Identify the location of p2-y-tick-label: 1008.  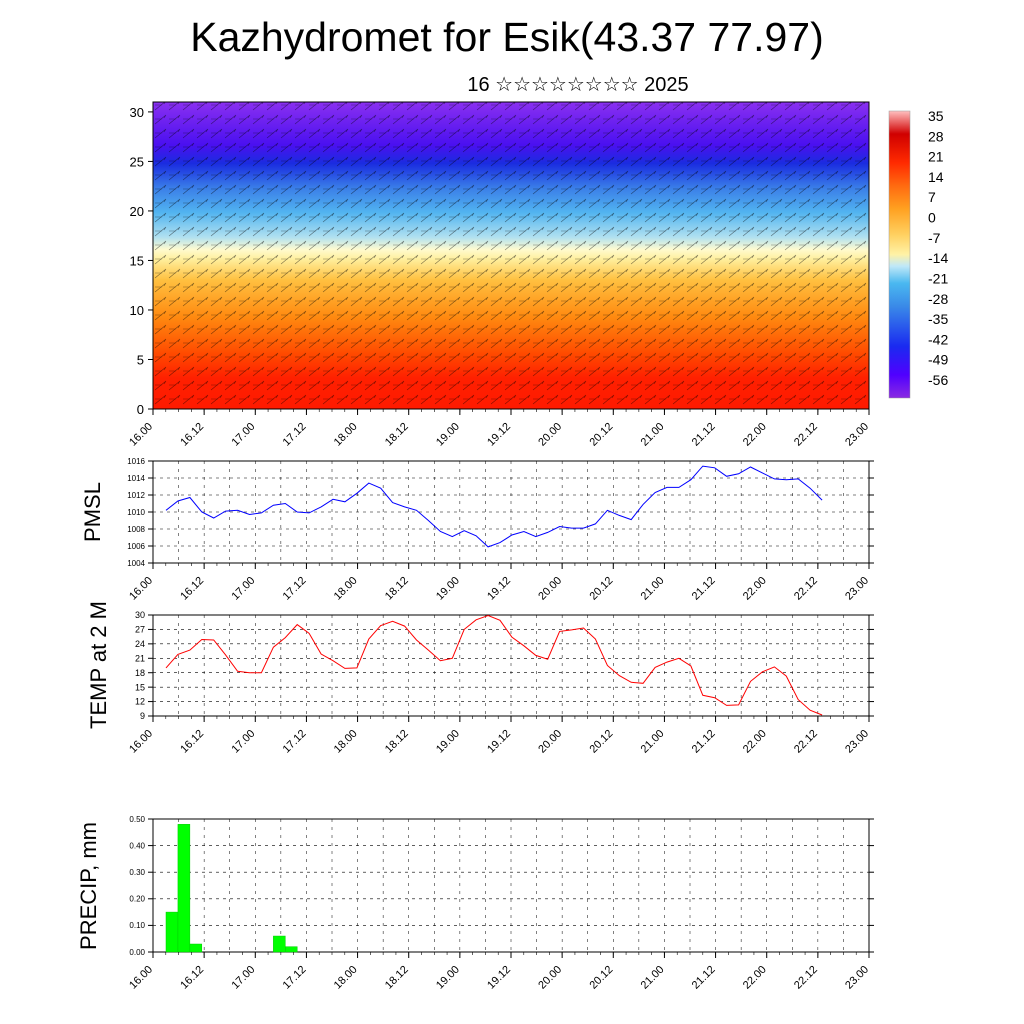
(136, 529).